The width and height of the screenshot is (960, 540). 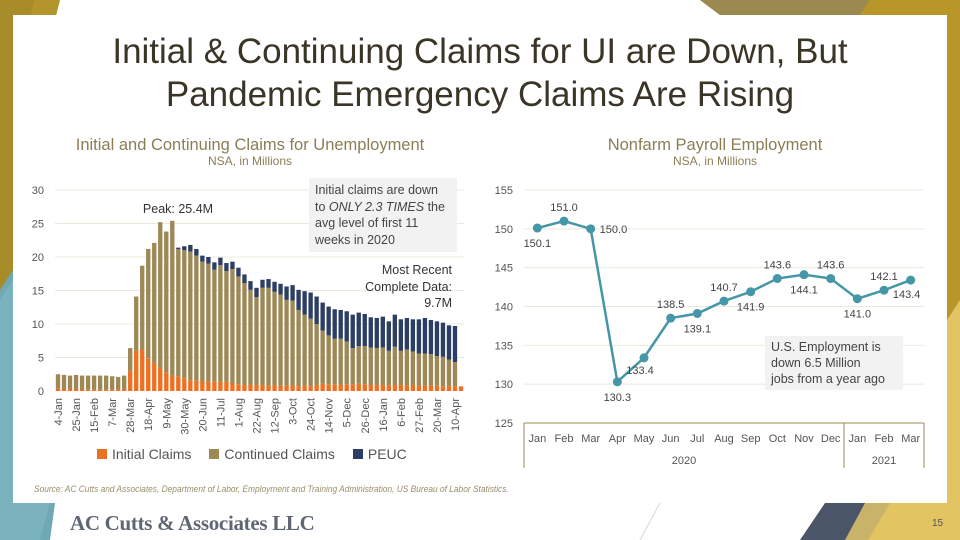 I want to click on x-tick-label: 27-Feb, so click(x=420, y=415).